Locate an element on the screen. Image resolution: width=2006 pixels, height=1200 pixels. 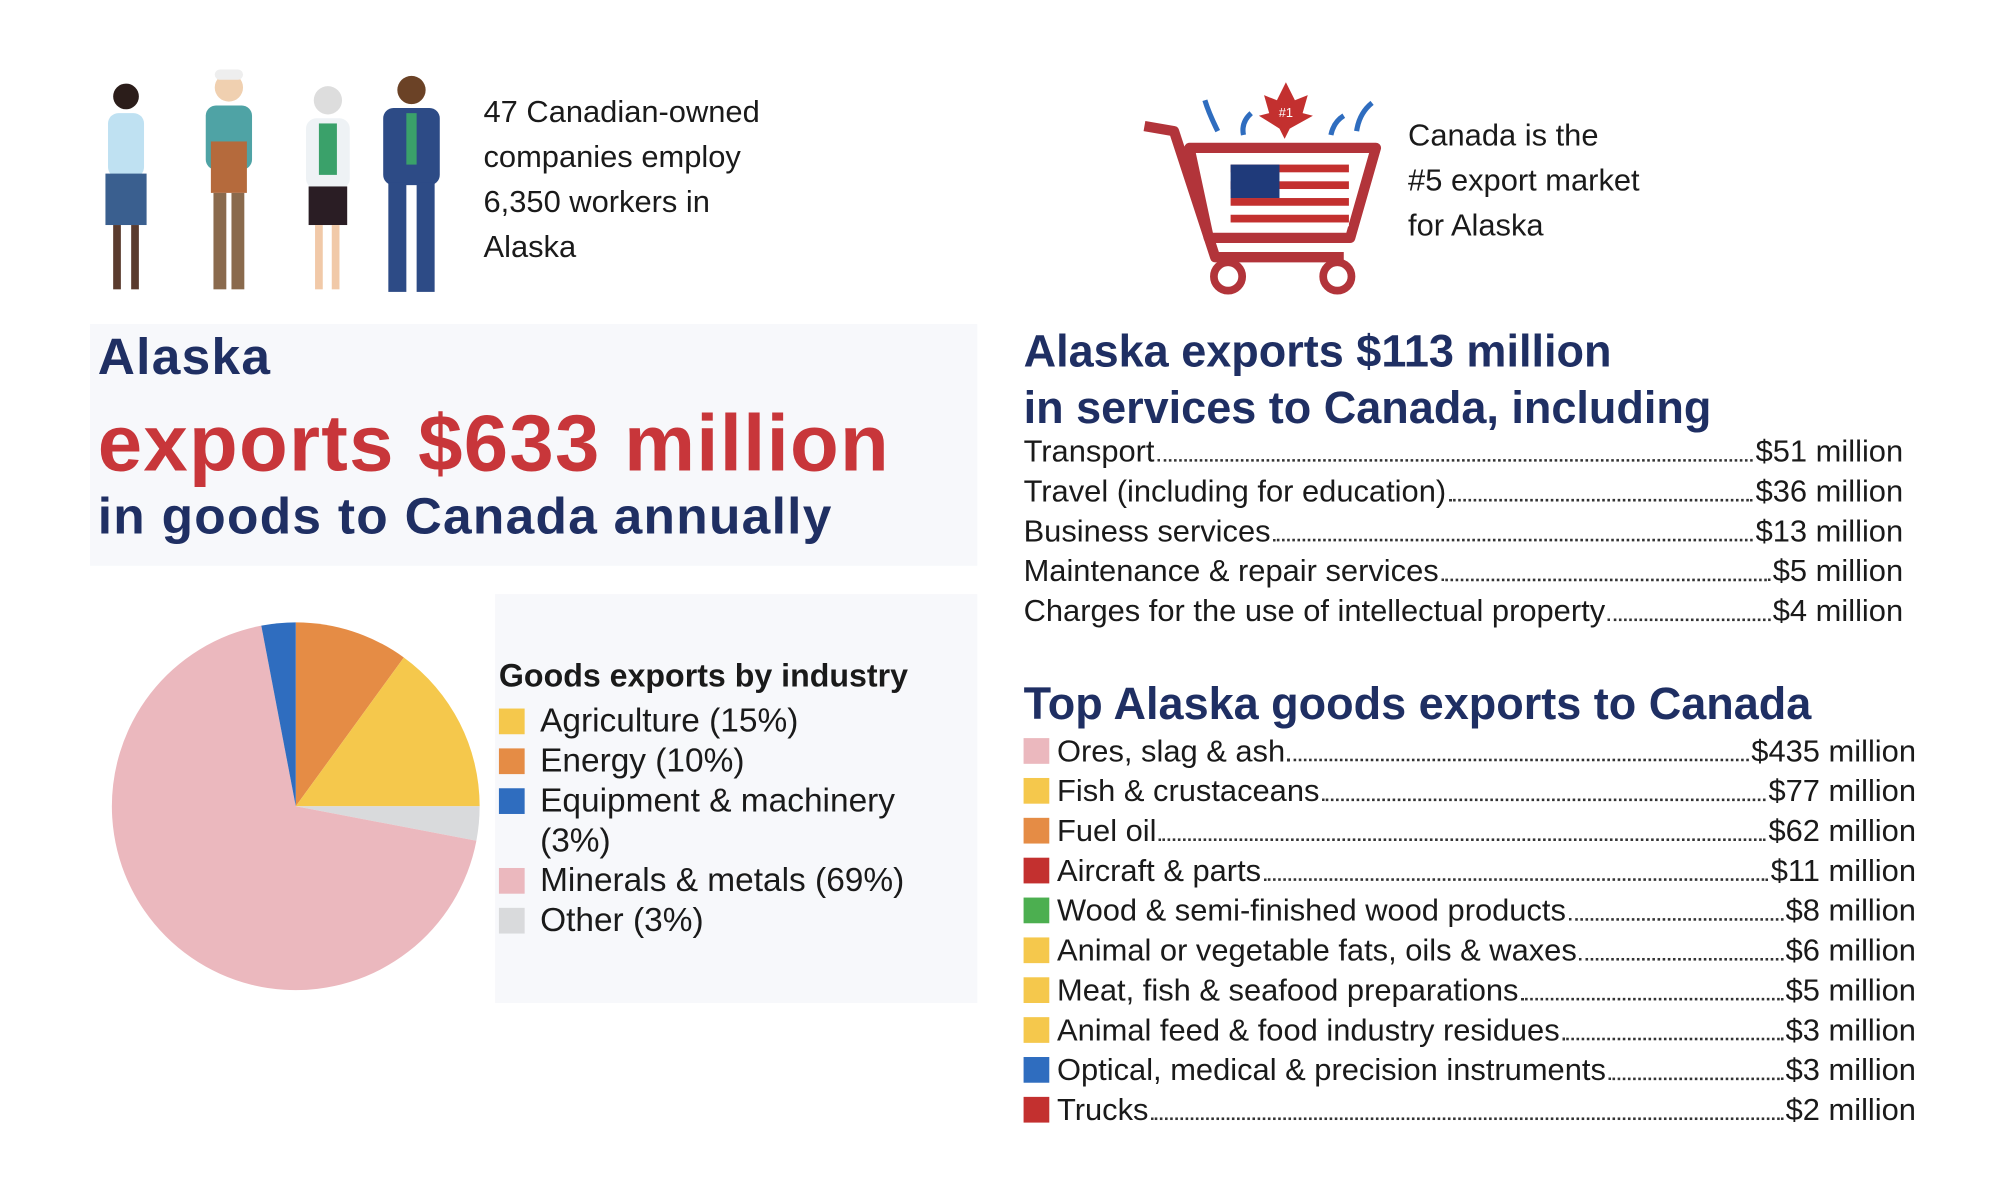
row-value: $6 million is located at coordinates (1850, 951).